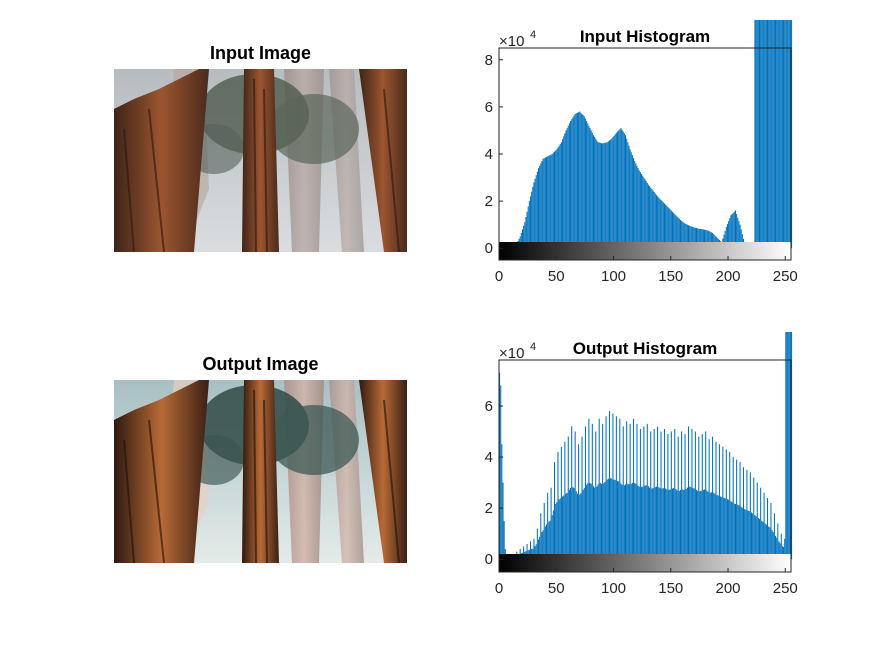 Image resolution: width=875 pixels, height=656 pixels. I want to click on output-image, so click(260, 471).